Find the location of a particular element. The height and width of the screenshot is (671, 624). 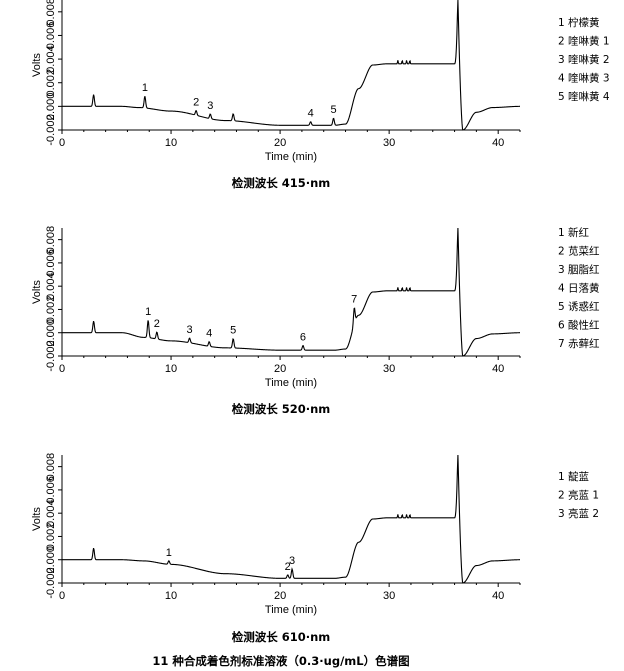

chart1-peak-label-5: 5 is located at coordinates (333, 110).